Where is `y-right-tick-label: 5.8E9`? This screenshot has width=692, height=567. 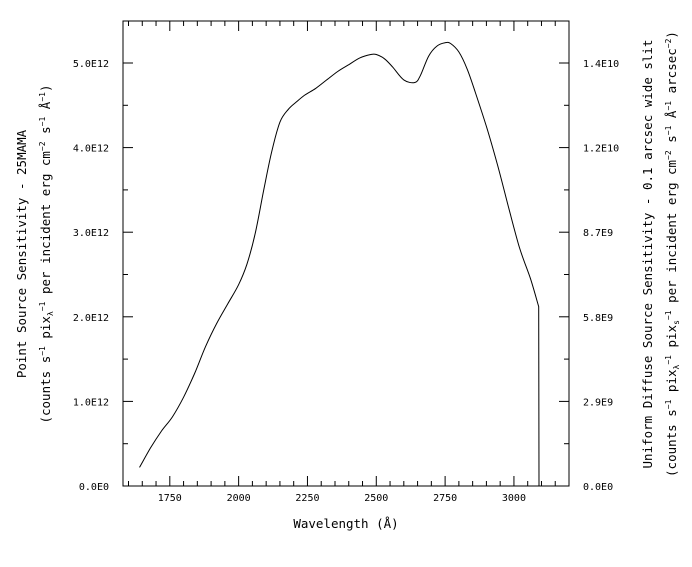
y-right-tick-label: 5.8E9 is located at coordinates (598, 318).